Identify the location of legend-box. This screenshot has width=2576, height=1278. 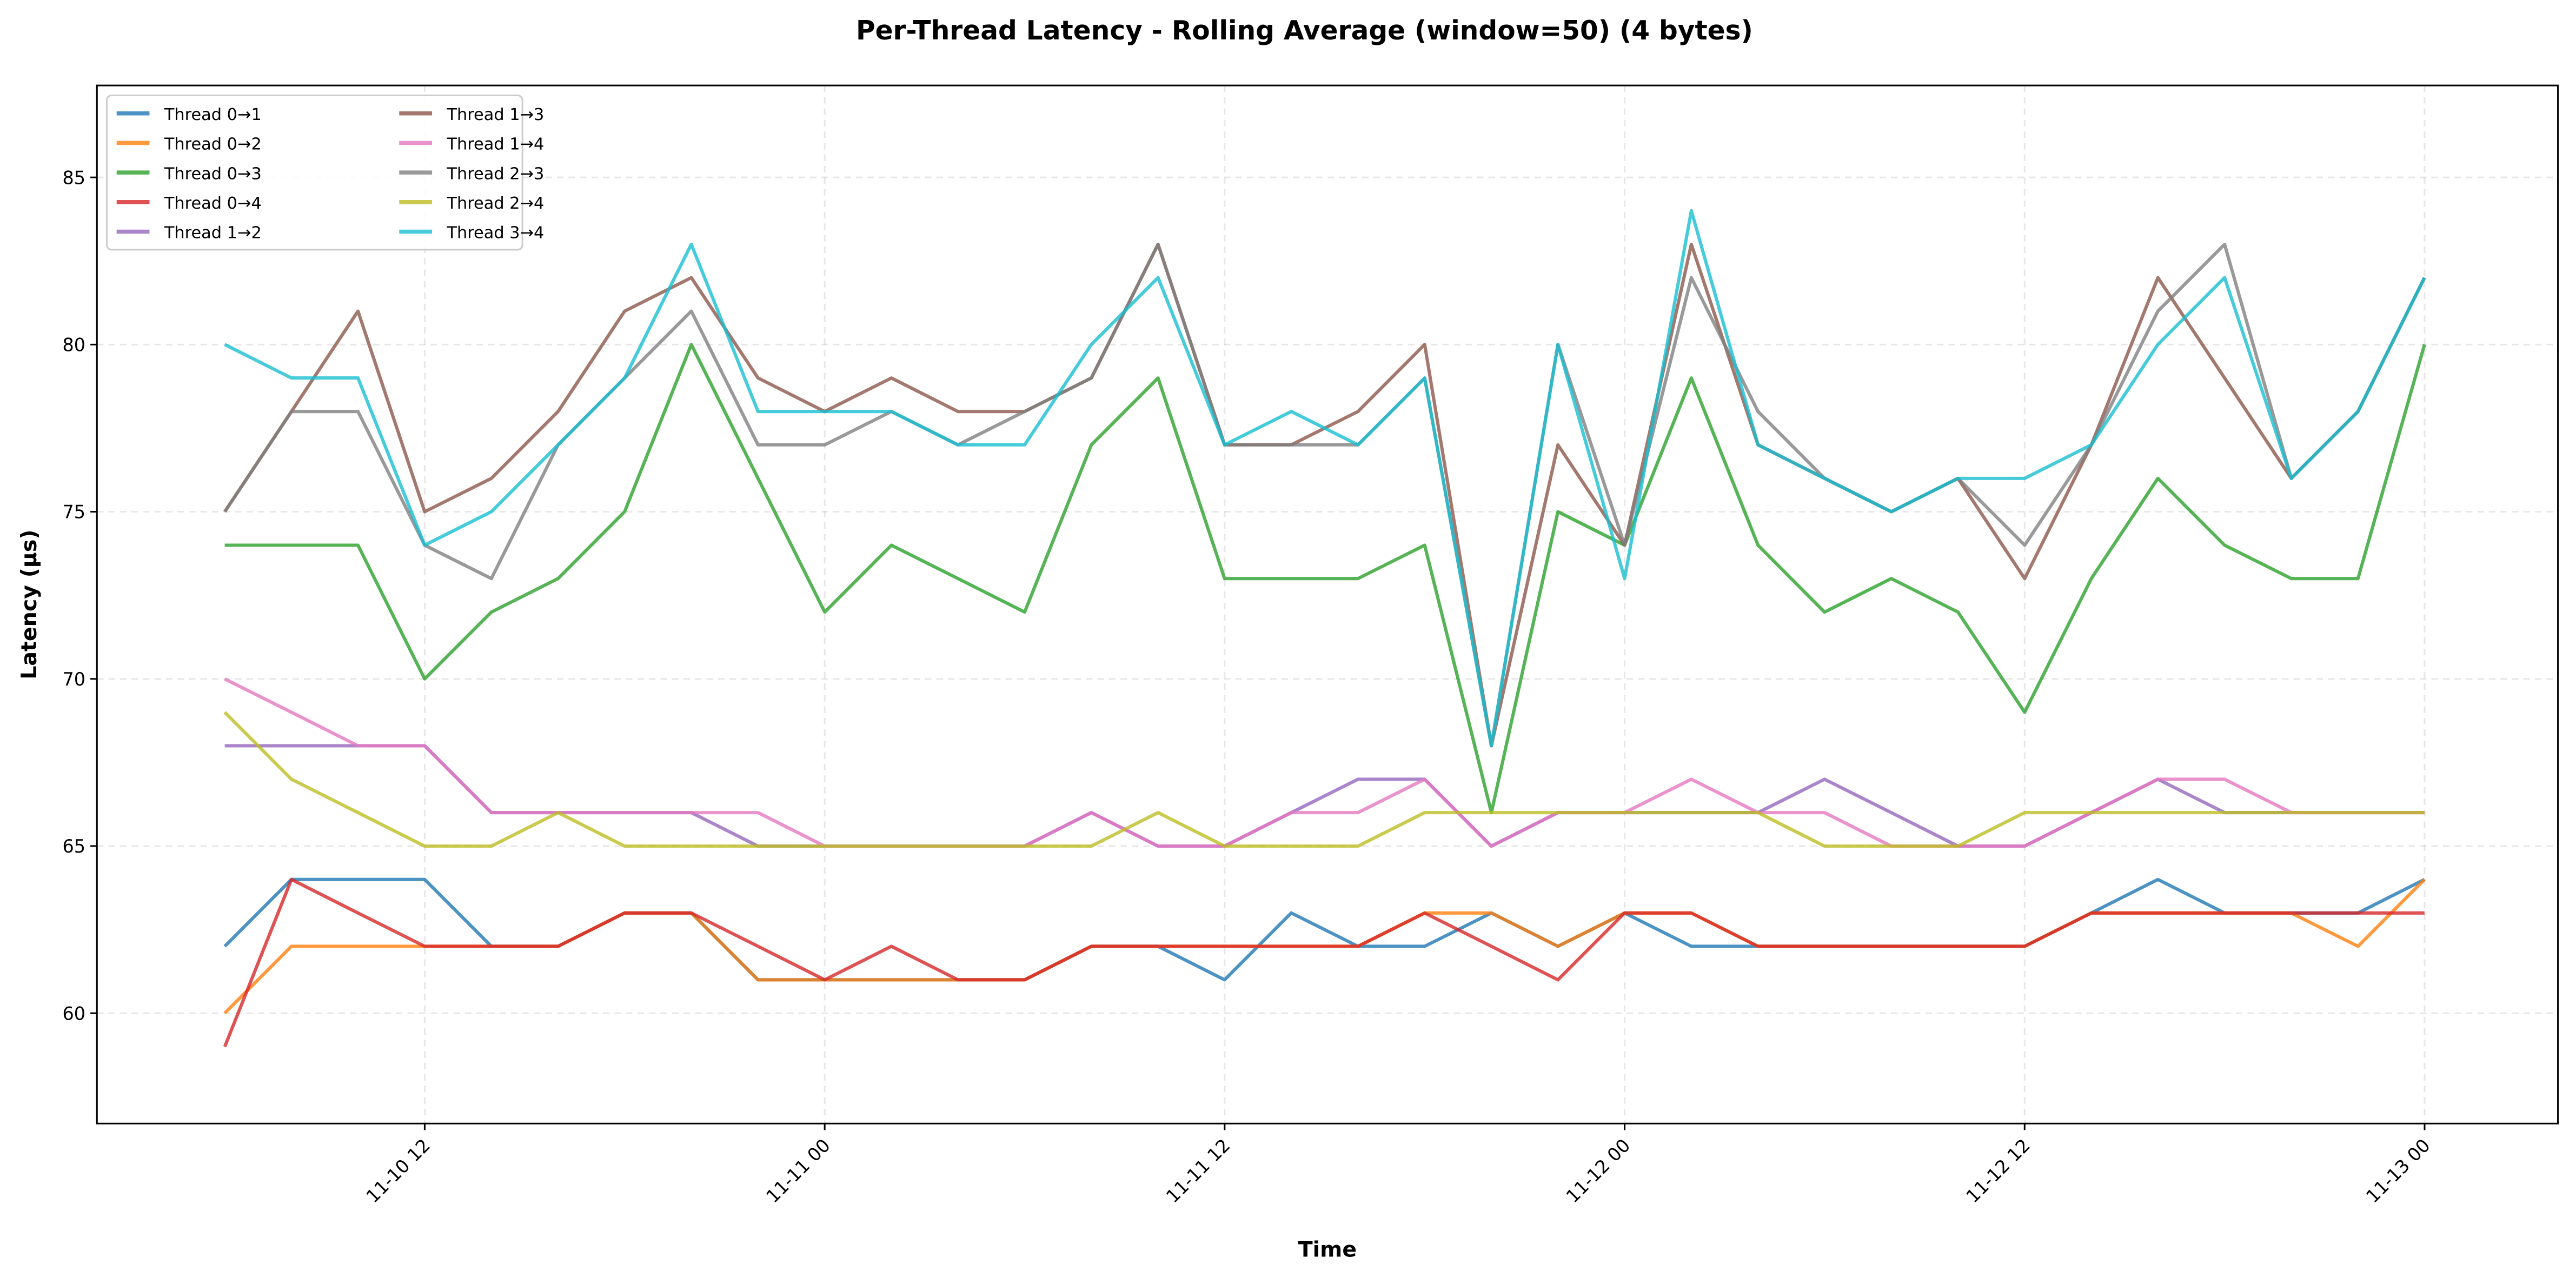
(314, 172).